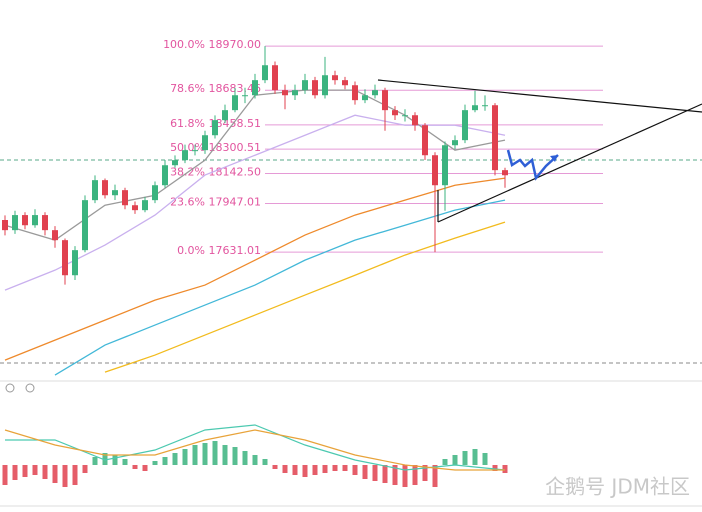  I want to click on trendline, so click(539, 96).